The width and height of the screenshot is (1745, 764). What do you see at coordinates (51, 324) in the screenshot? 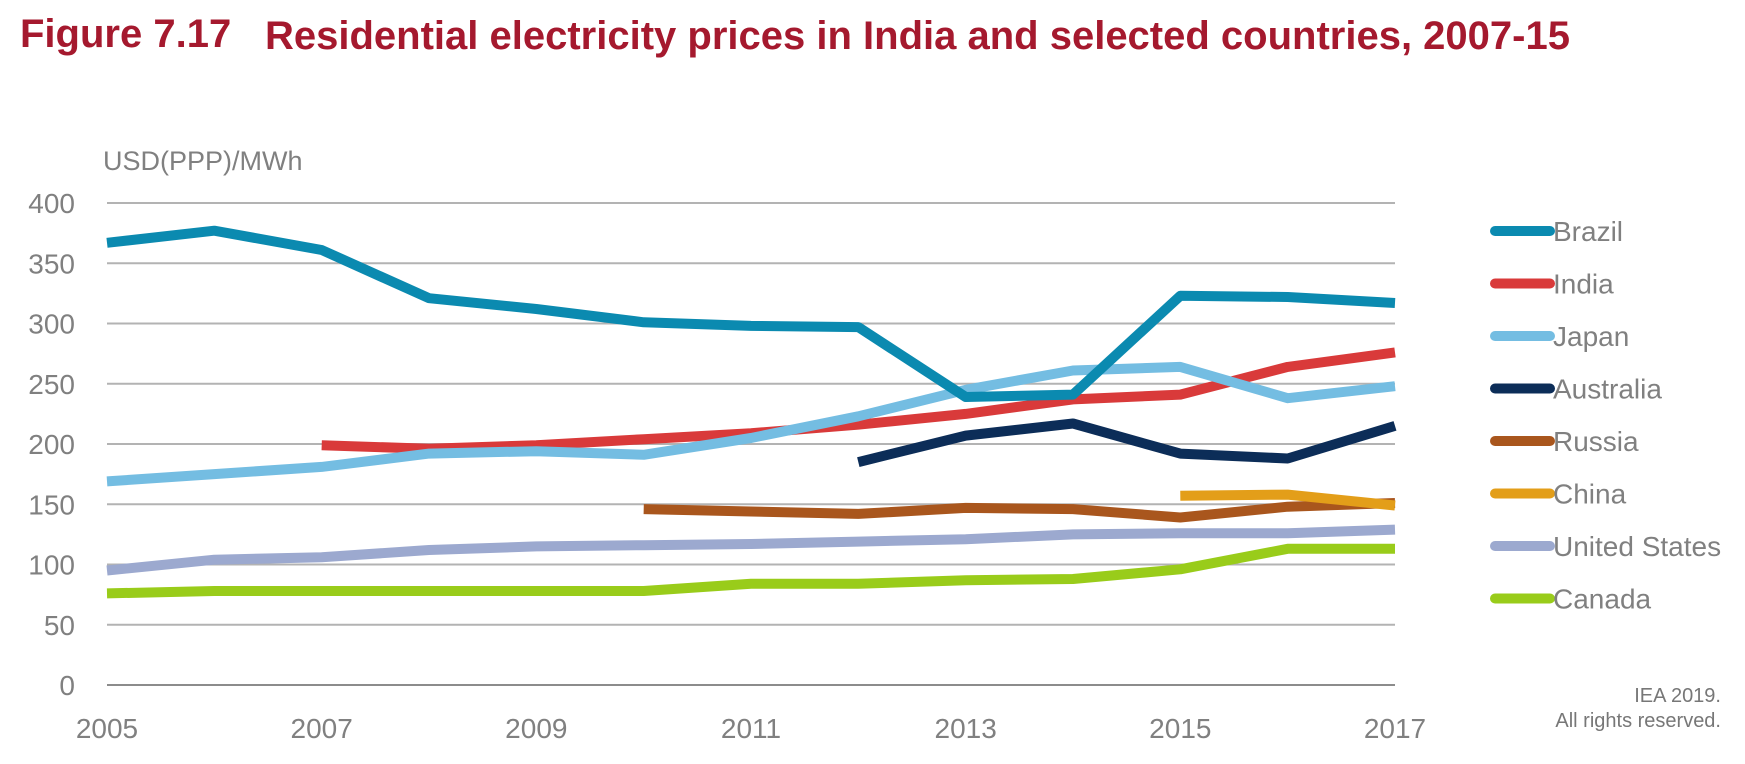
I see `y-tick-label-300: 300` at bounding box center [51, 324].